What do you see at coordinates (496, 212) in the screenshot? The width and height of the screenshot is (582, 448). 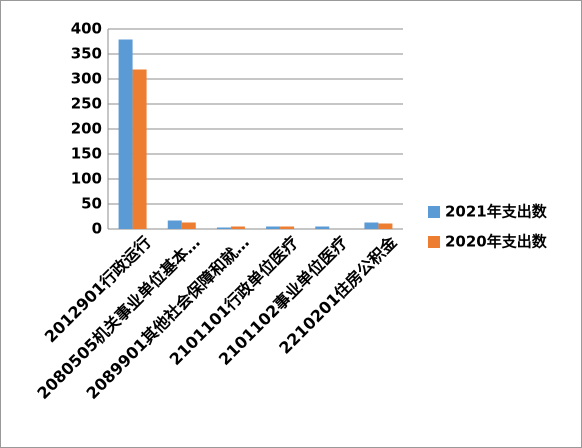 I see `legend-label: 2021年支出数` at bounding box center [496, 212].